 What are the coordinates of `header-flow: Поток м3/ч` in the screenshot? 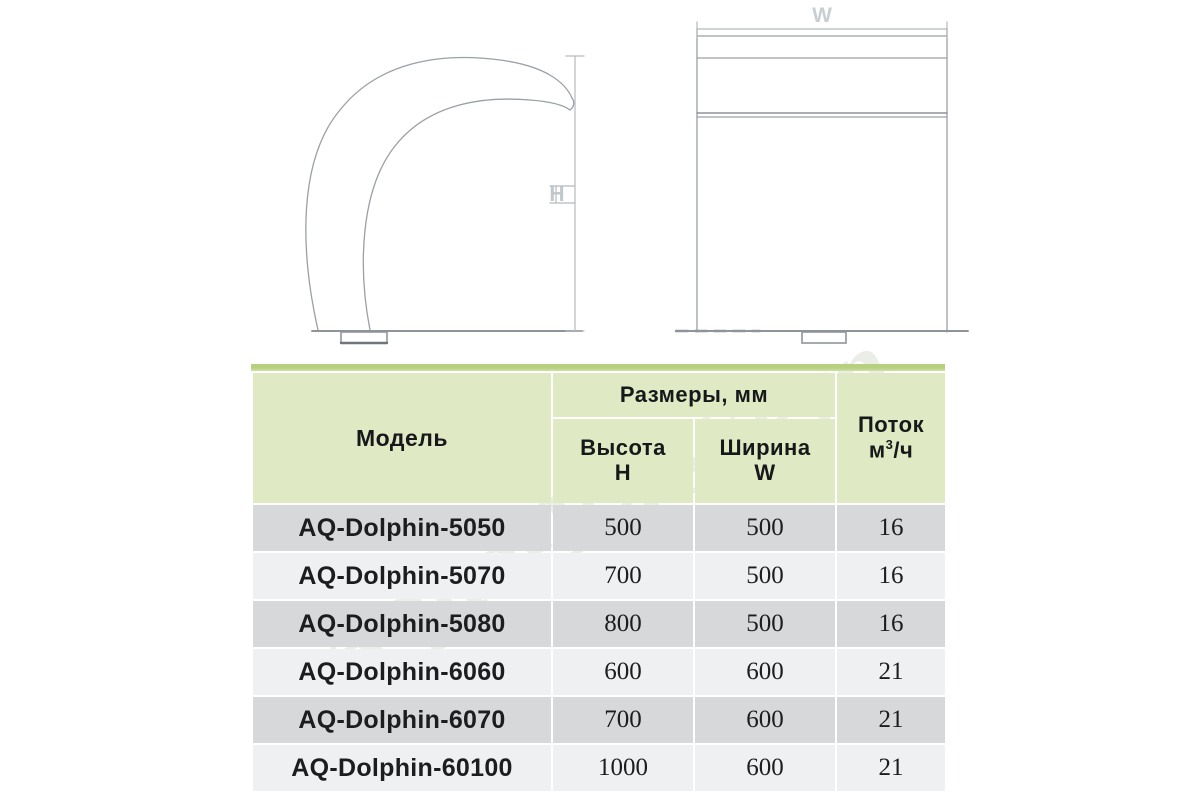 It's located at (891, 438).